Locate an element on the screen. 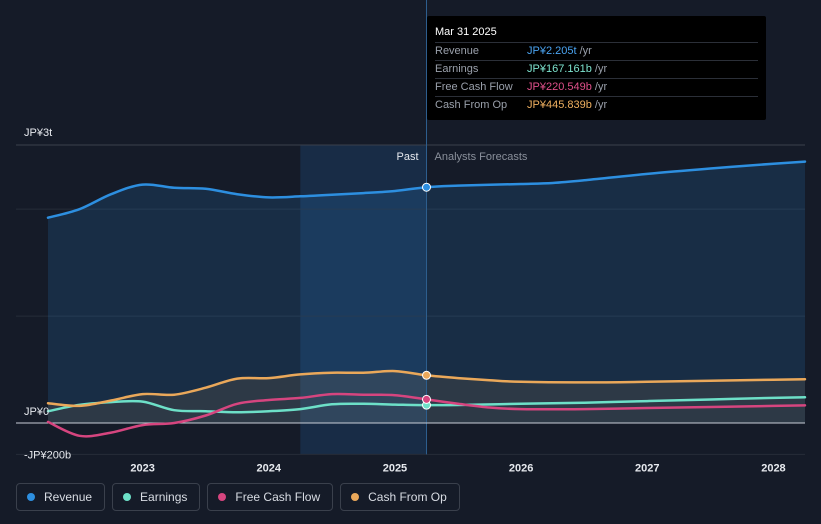 This screenshot has width=821, height=524. x-tick-label: 2027 is located at coordinates (647, 468).